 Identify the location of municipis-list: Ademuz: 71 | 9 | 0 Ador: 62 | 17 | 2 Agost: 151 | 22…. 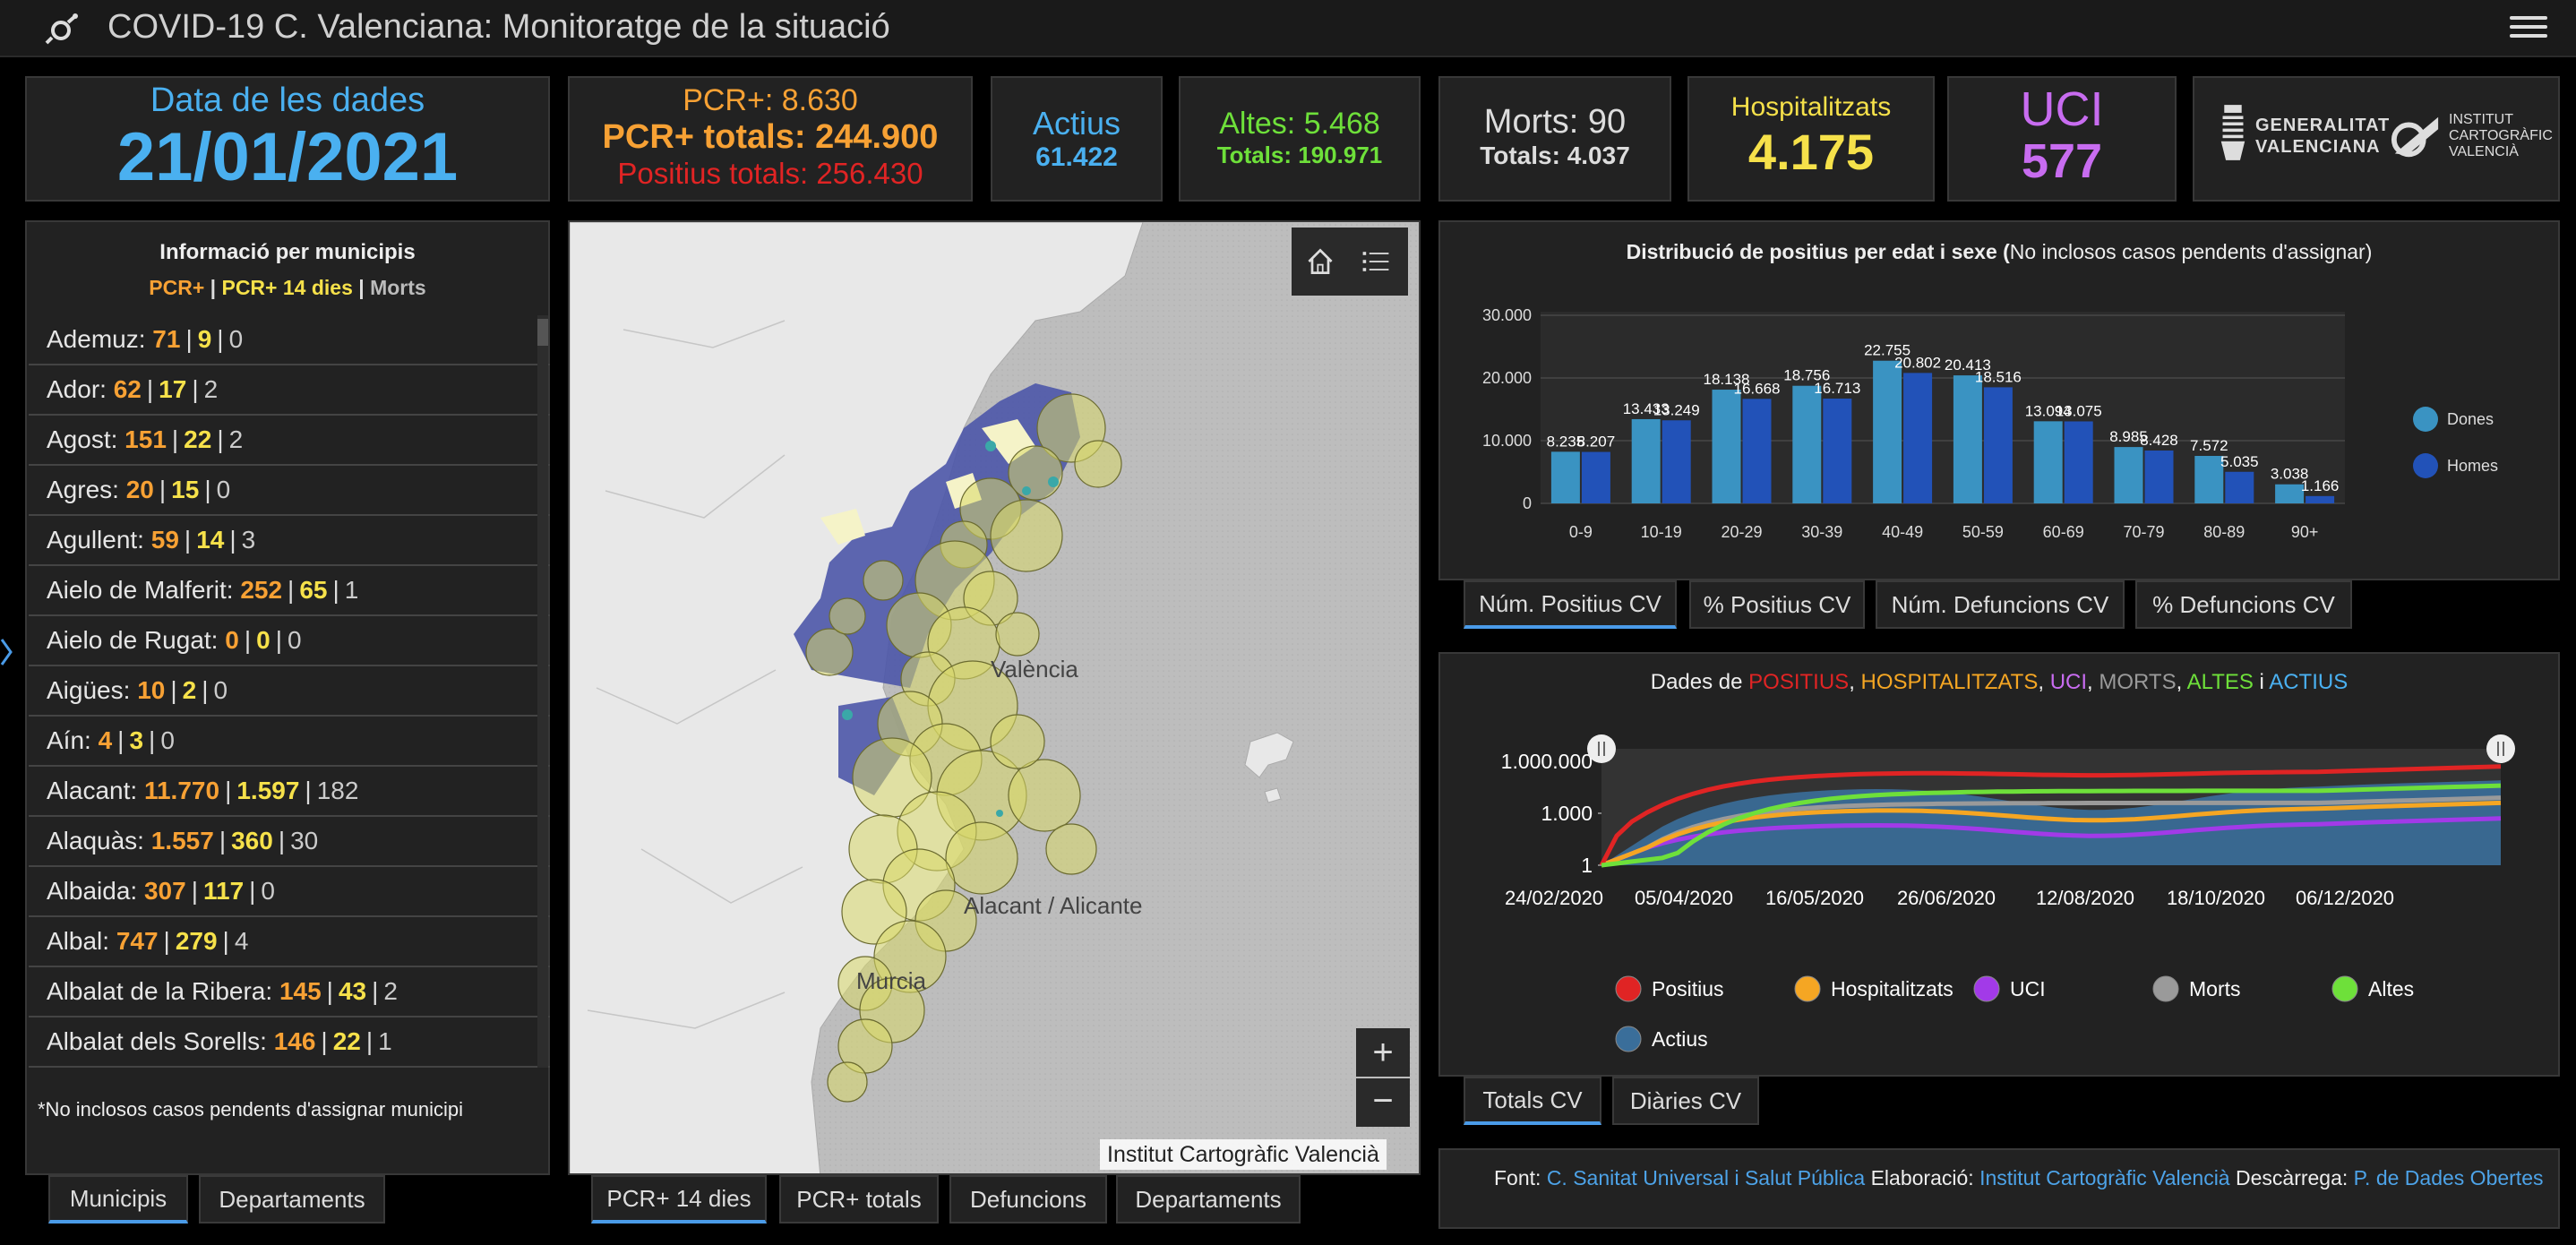
(288, 691).